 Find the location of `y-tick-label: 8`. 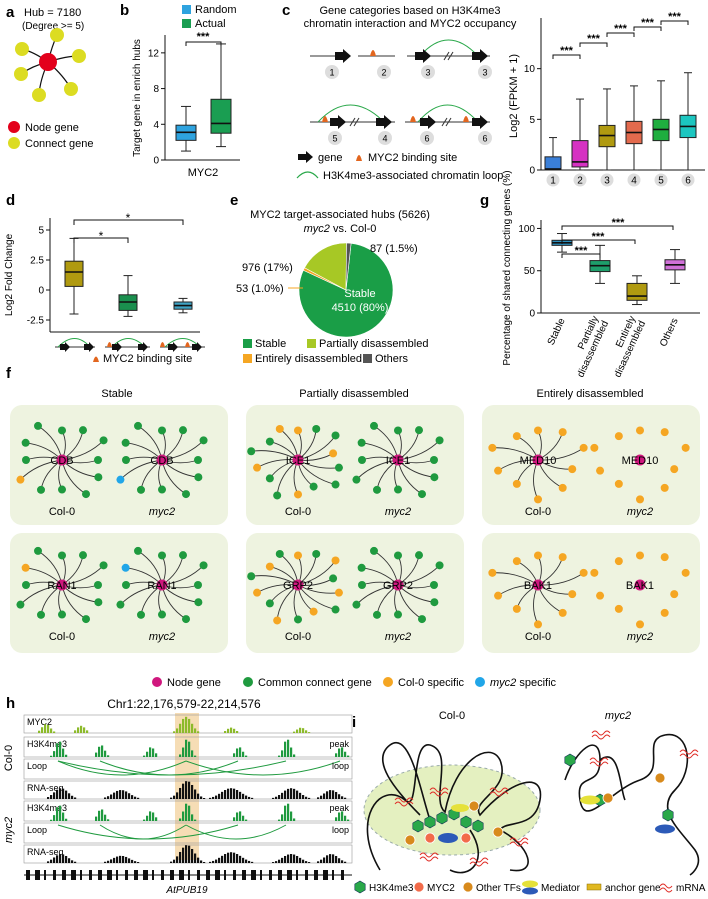

y-tick-label: 8 is located at coordinates (156, 89).